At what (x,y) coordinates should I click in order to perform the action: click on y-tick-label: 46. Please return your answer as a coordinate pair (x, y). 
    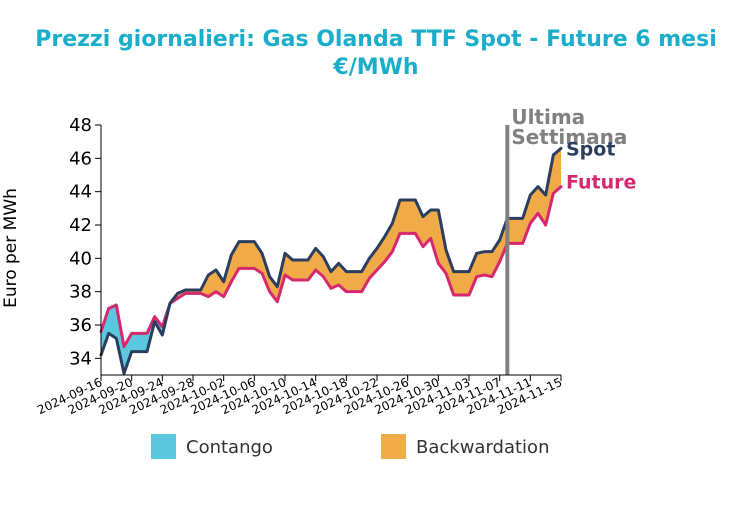
    Looking at the image, I should click on (80, 158).